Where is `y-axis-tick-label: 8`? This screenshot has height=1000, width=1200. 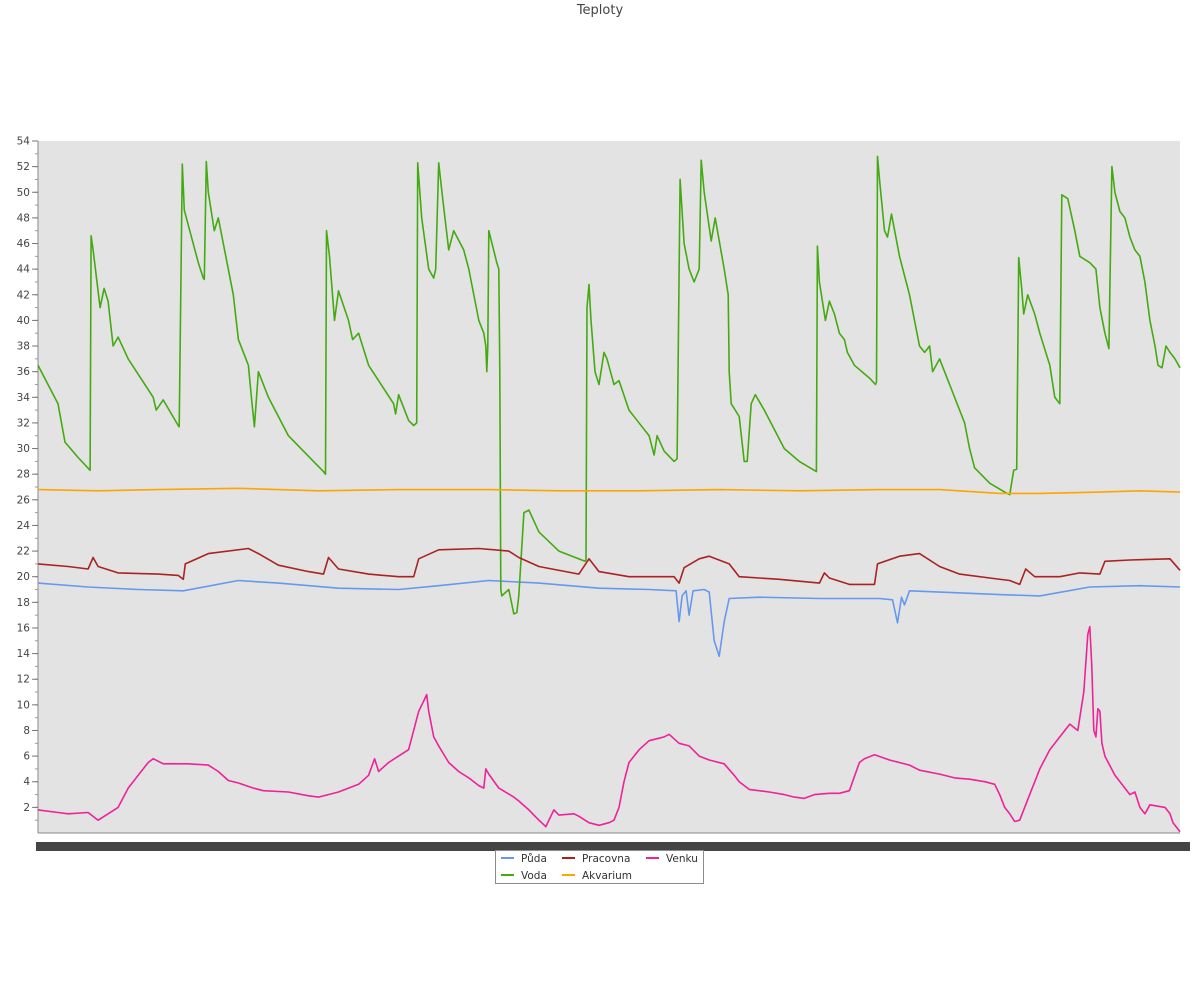
y-axis-tick-label: 8 is located at coordinates (26, 731).